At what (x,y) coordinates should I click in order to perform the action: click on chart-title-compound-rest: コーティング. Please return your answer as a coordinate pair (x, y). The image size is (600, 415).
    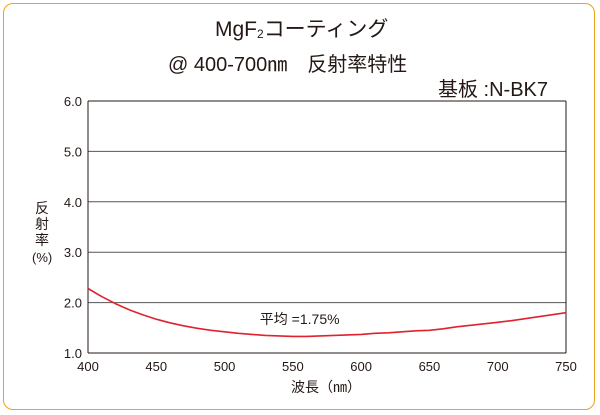
    Looking at the image, I should click on (326, 29).